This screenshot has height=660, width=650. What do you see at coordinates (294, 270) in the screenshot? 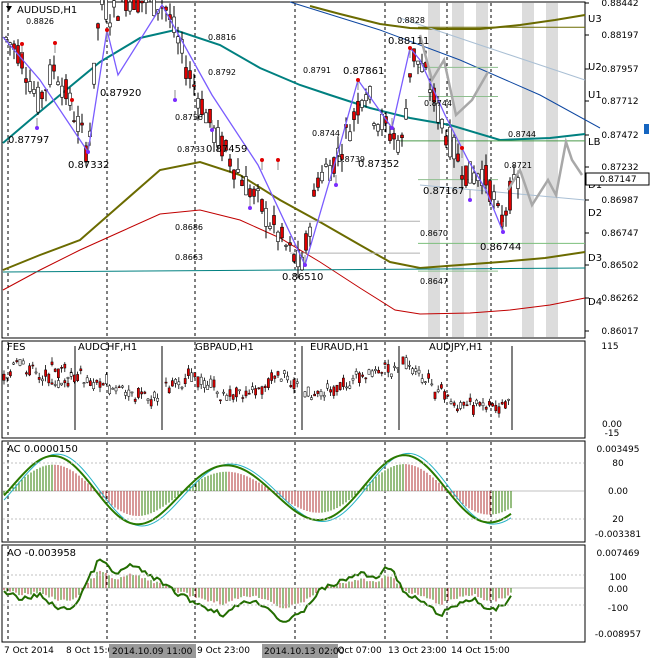
I see `teal-flat-line` at bounding box center [294, 270].